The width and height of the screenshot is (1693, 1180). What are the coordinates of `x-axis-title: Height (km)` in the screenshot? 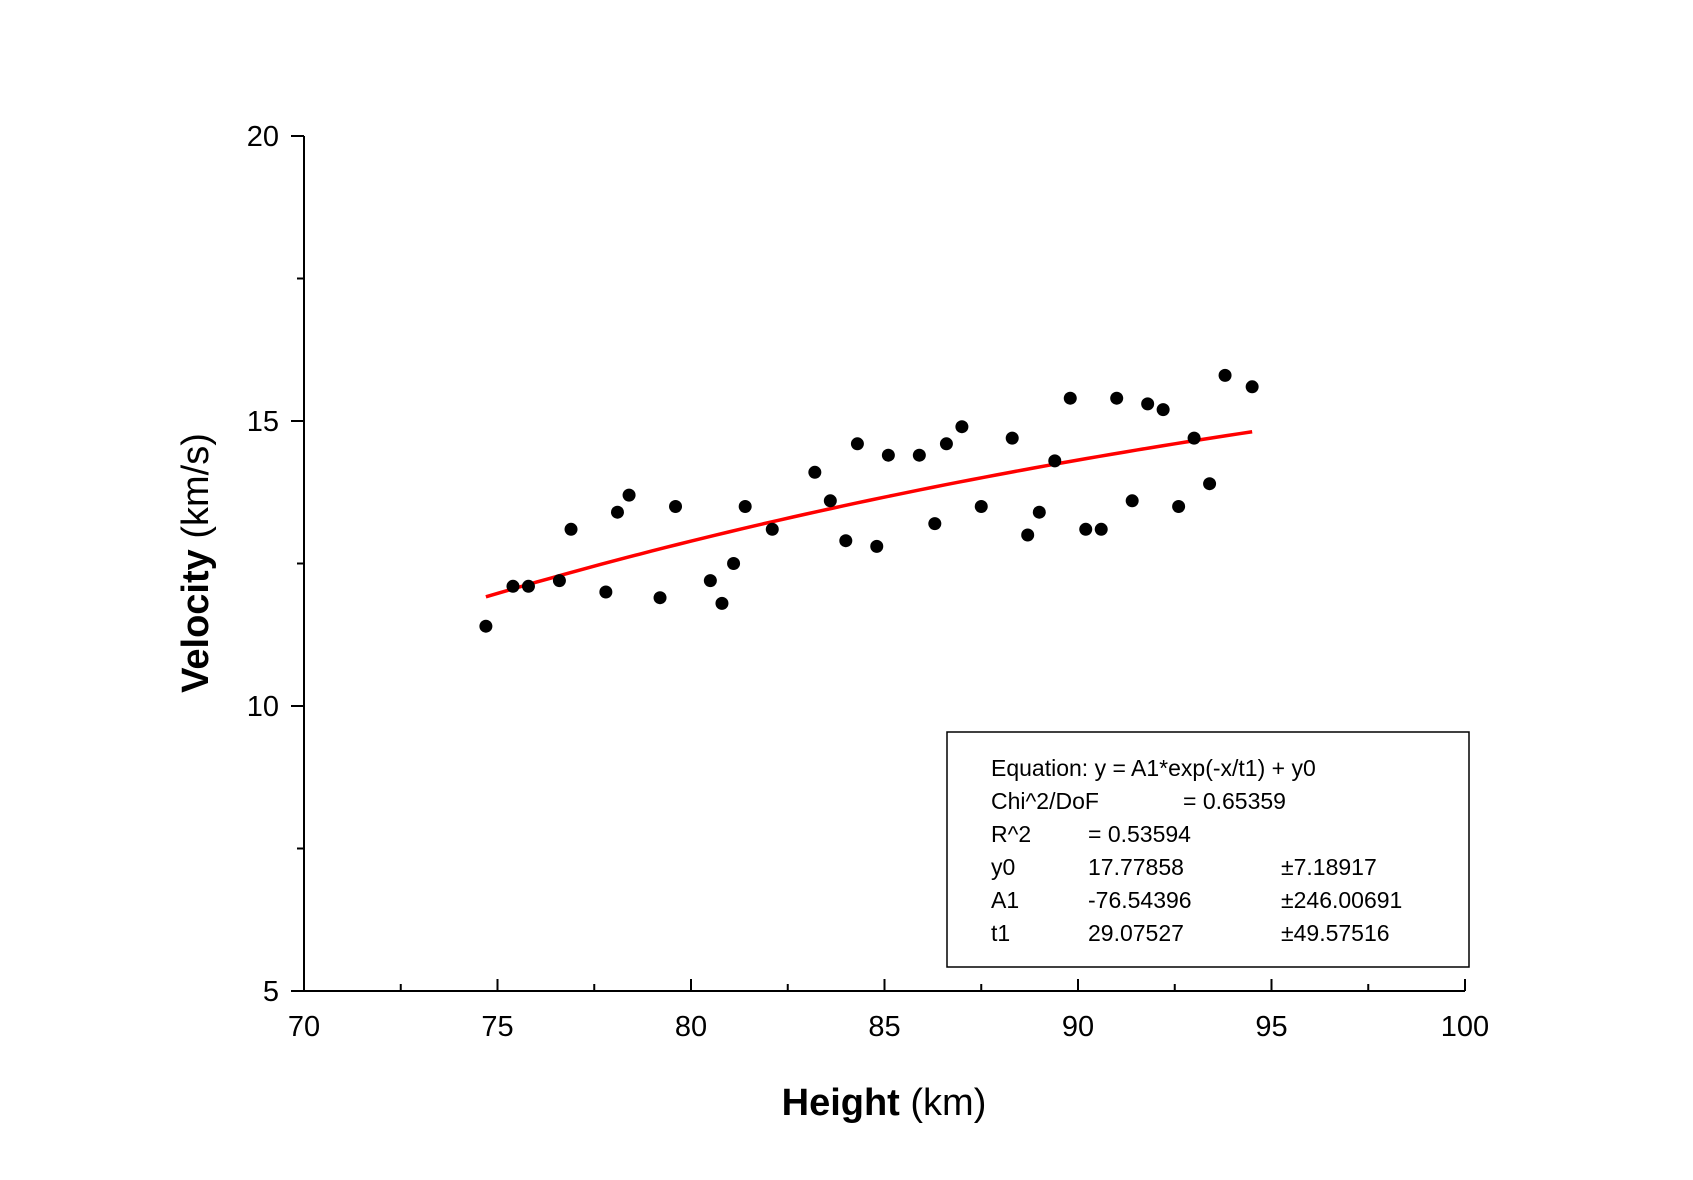 It's located at (884, 1103).